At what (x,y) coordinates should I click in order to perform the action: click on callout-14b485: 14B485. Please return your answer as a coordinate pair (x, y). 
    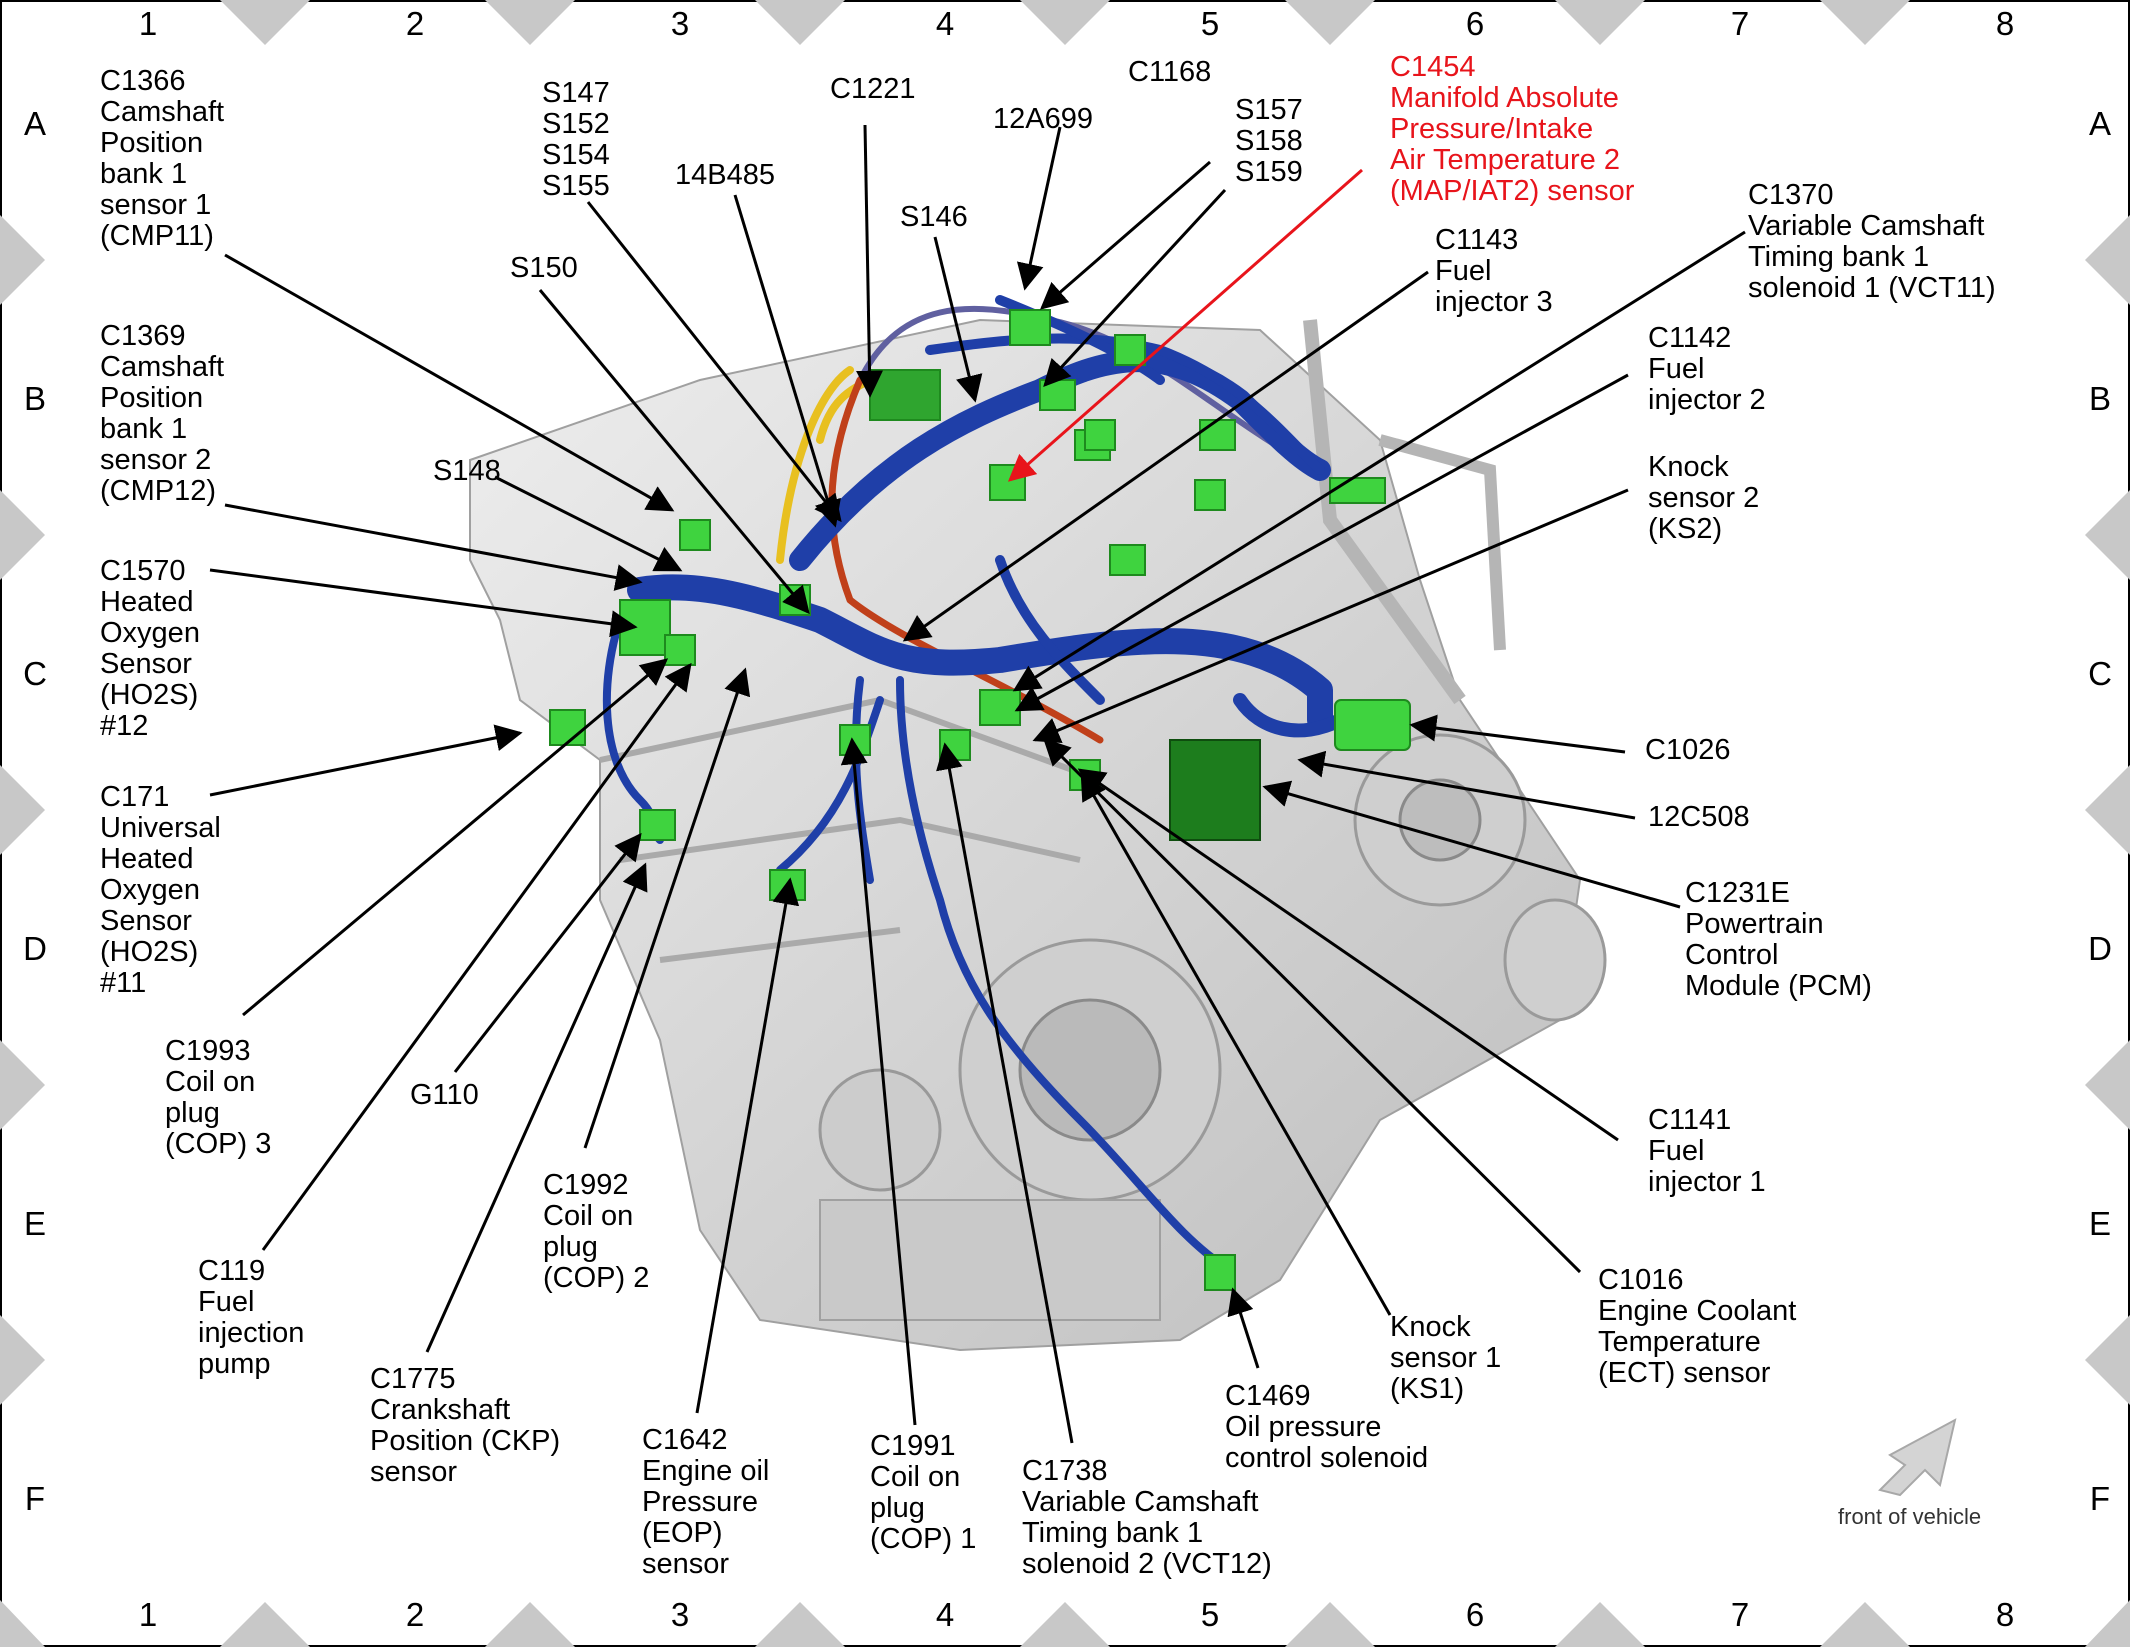
    Looking at the image, I should click on (725, 175).